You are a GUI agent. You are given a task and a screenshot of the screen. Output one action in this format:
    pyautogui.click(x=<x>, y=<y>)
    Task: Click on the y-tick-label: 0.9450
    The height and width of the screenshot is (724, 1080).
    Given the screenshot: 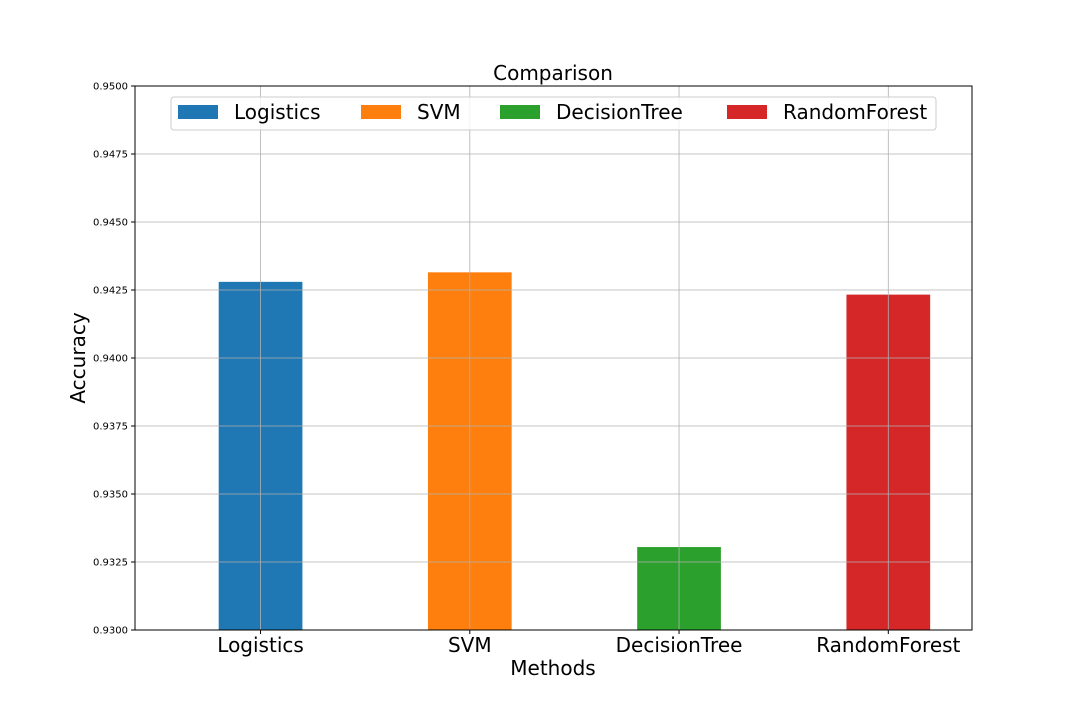 What is the action you would take?
    pyautogui.click(x=110, y=223)
    